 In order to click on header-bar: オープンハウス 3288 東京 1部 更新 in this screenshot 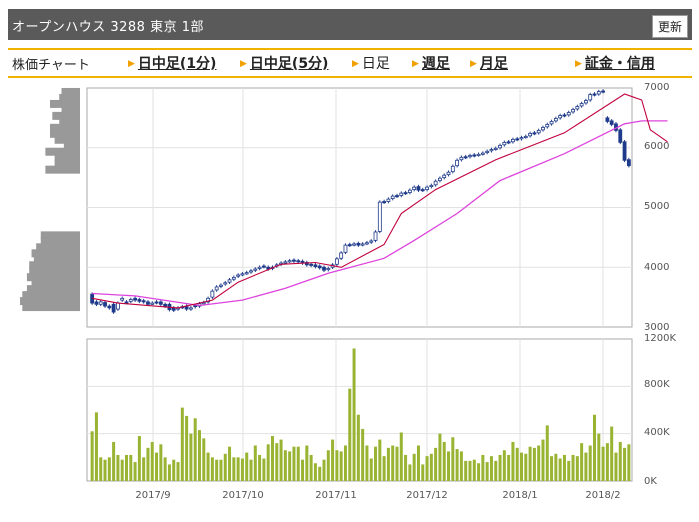, I will do `click(350, 24)`.